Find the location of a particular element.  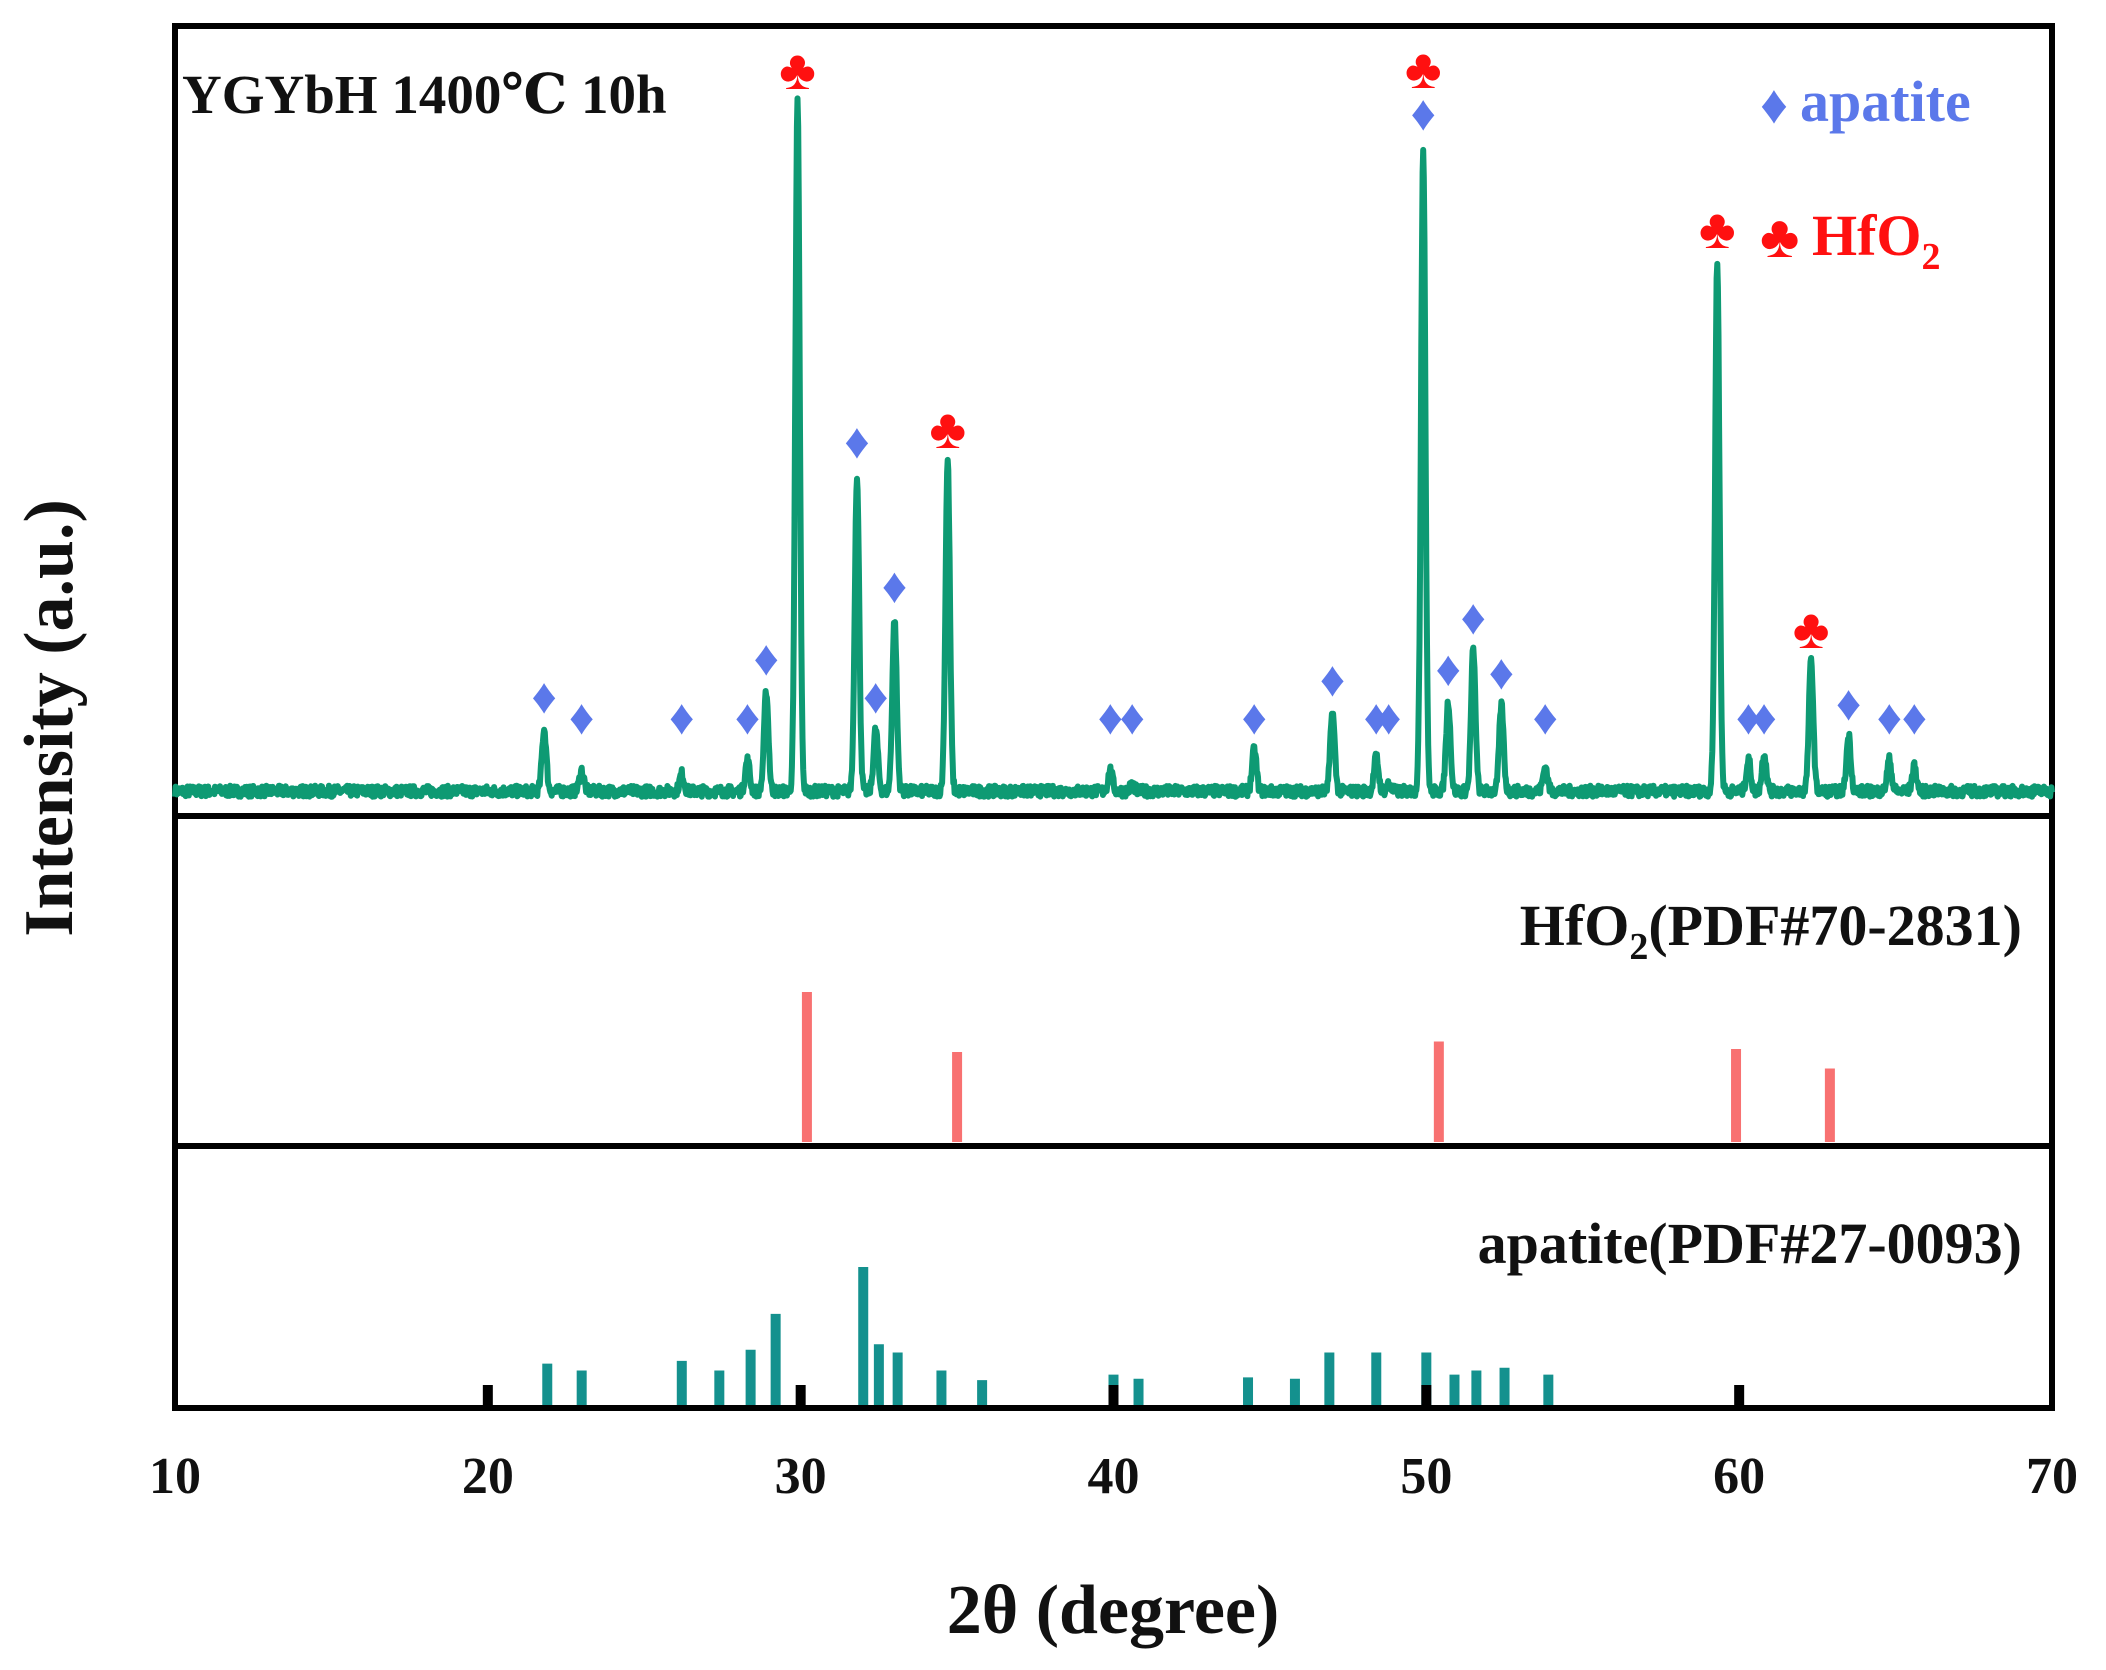

legend-apatite-symbol: ♦ is located at coordinates (1774, 104).